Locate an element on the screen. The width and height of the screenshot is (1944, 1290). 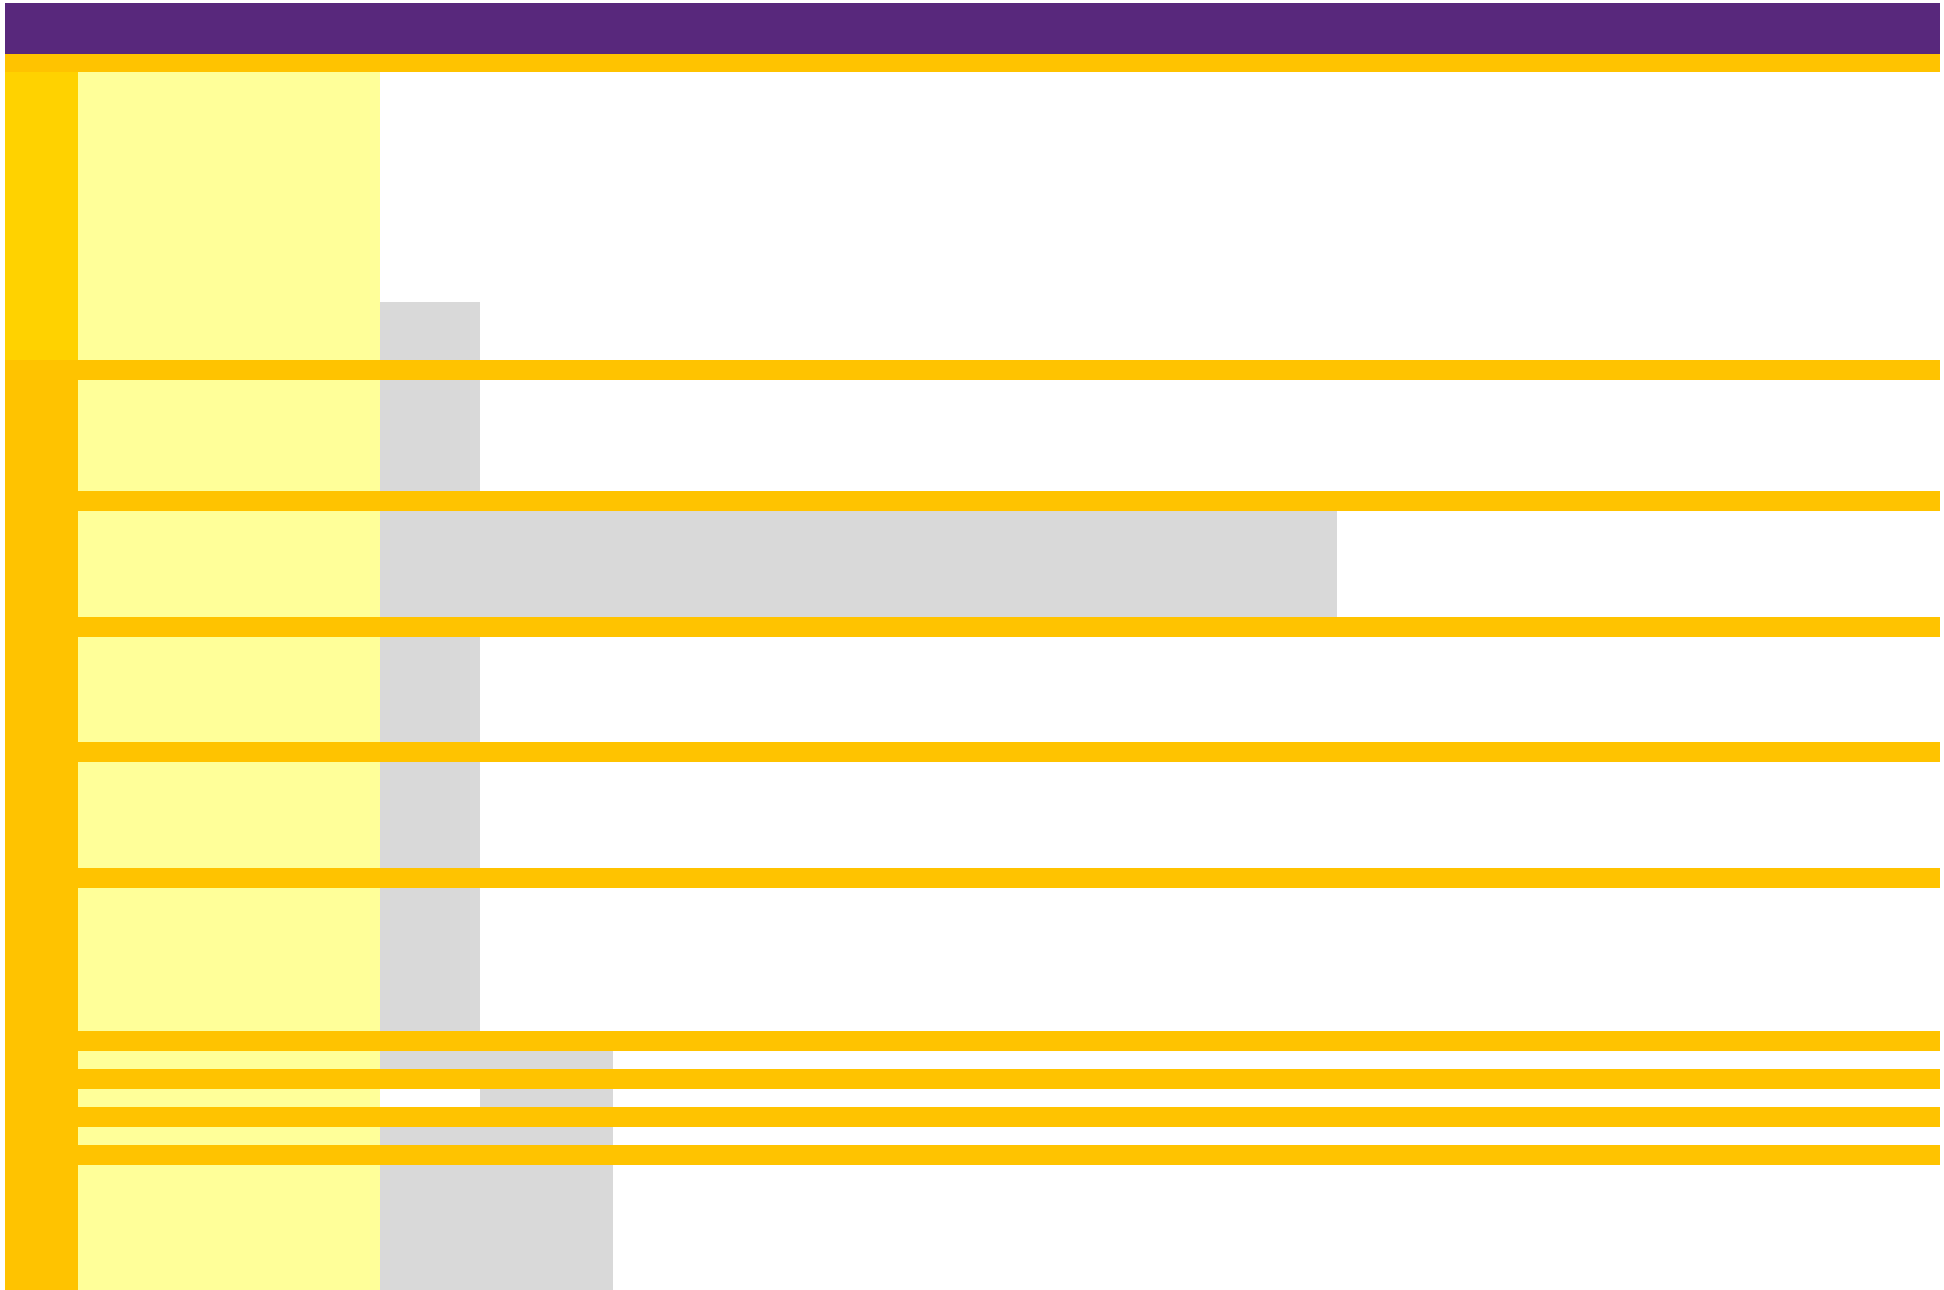
separator-band-section is located at coordinates (972, 370).